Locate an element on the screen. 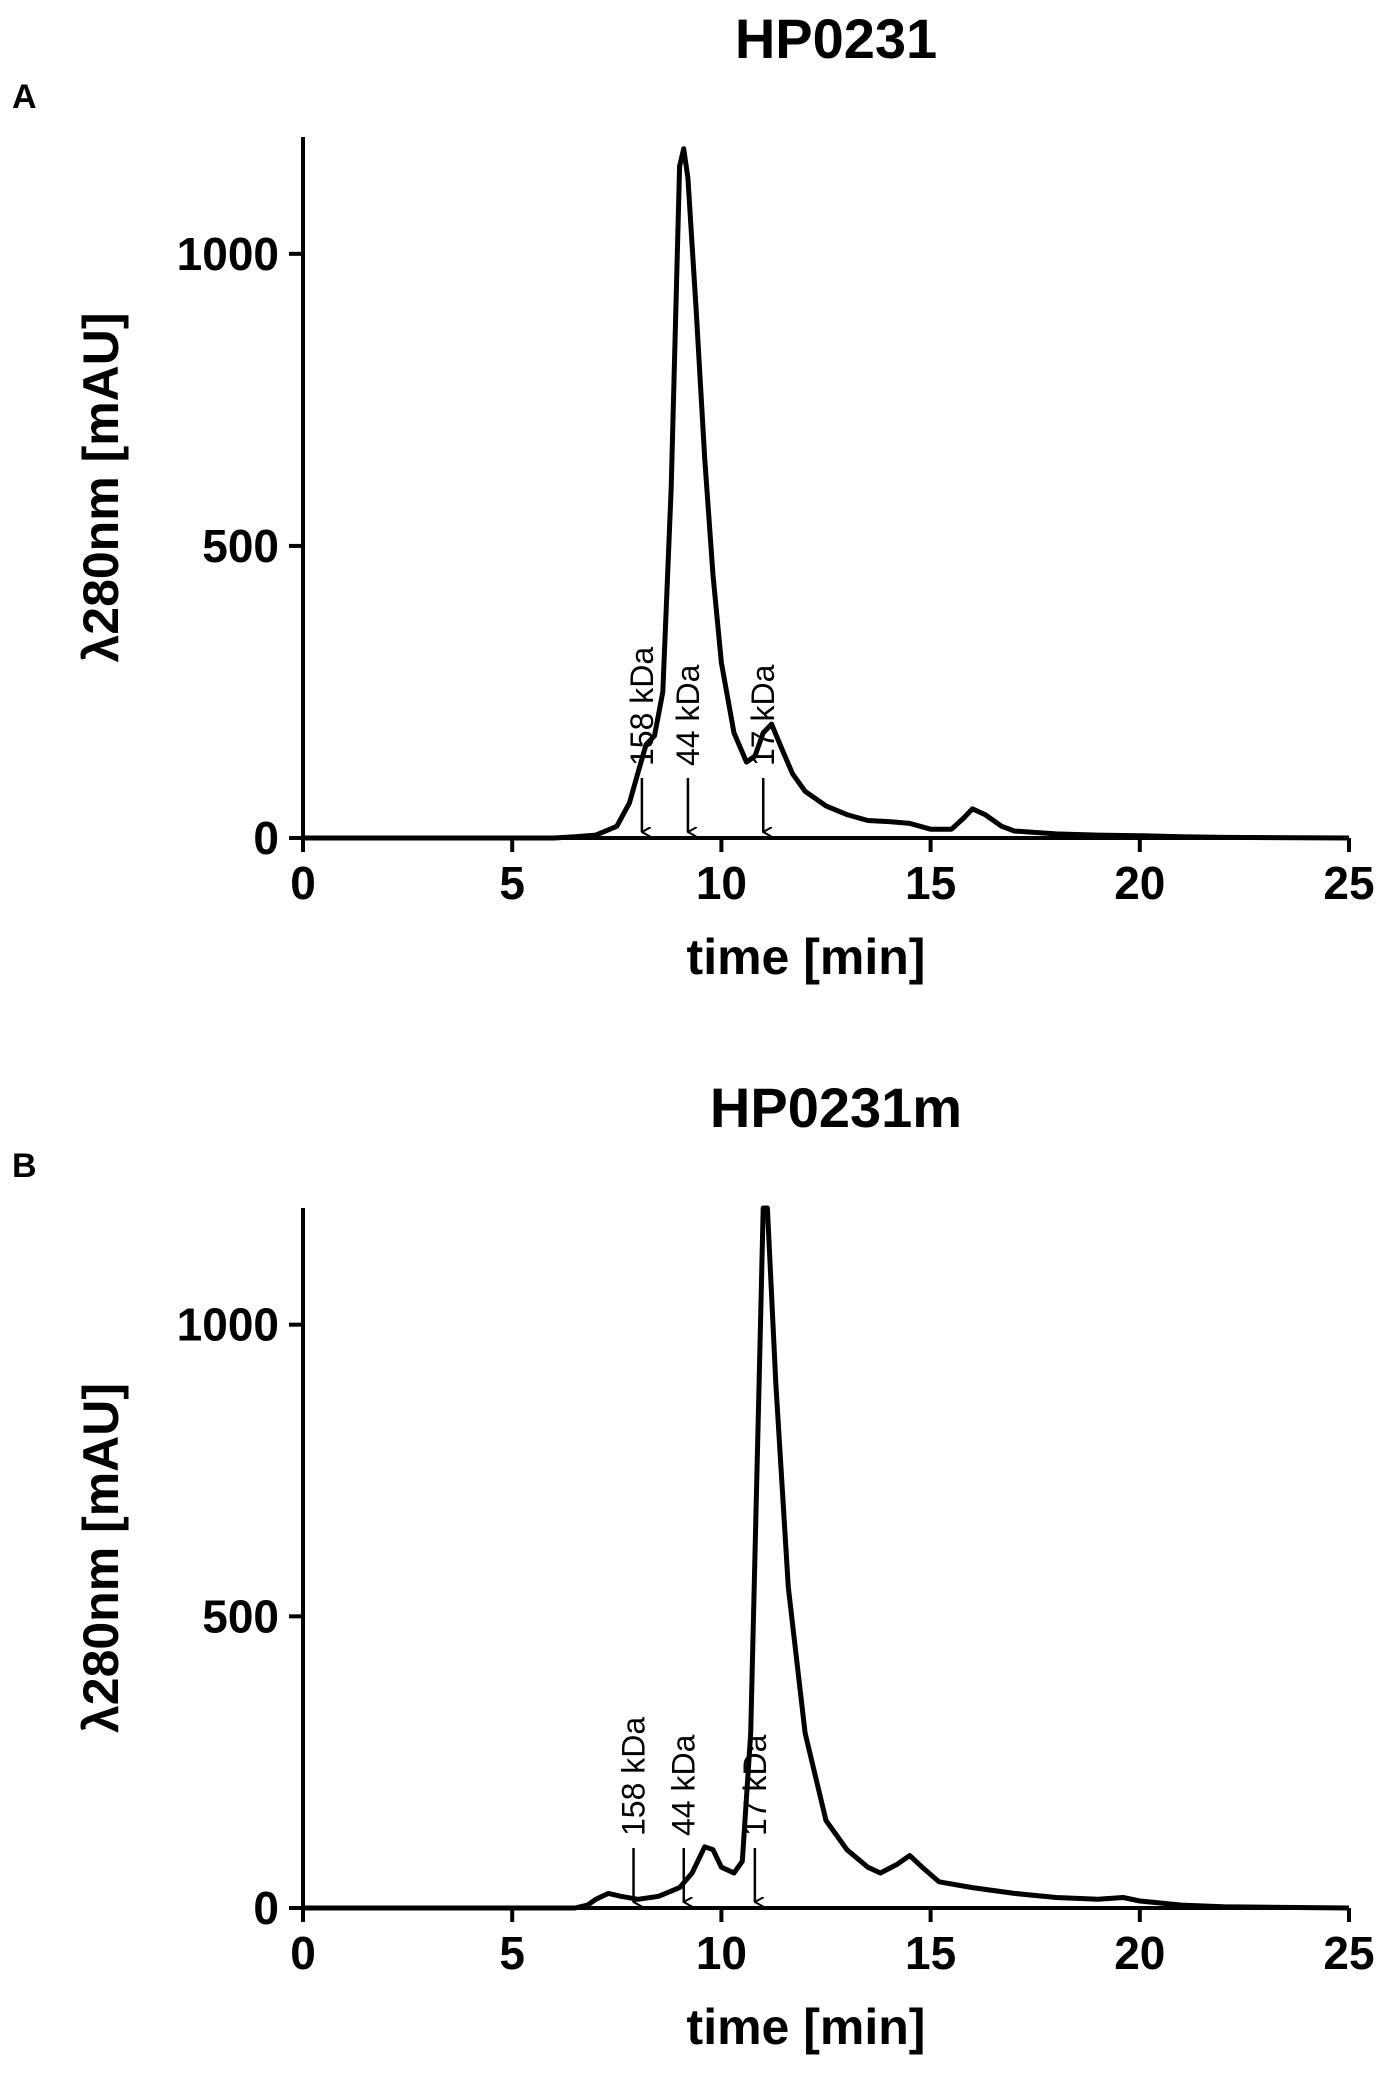  chart-title: HP0231 is located at coordinates (836, 38).